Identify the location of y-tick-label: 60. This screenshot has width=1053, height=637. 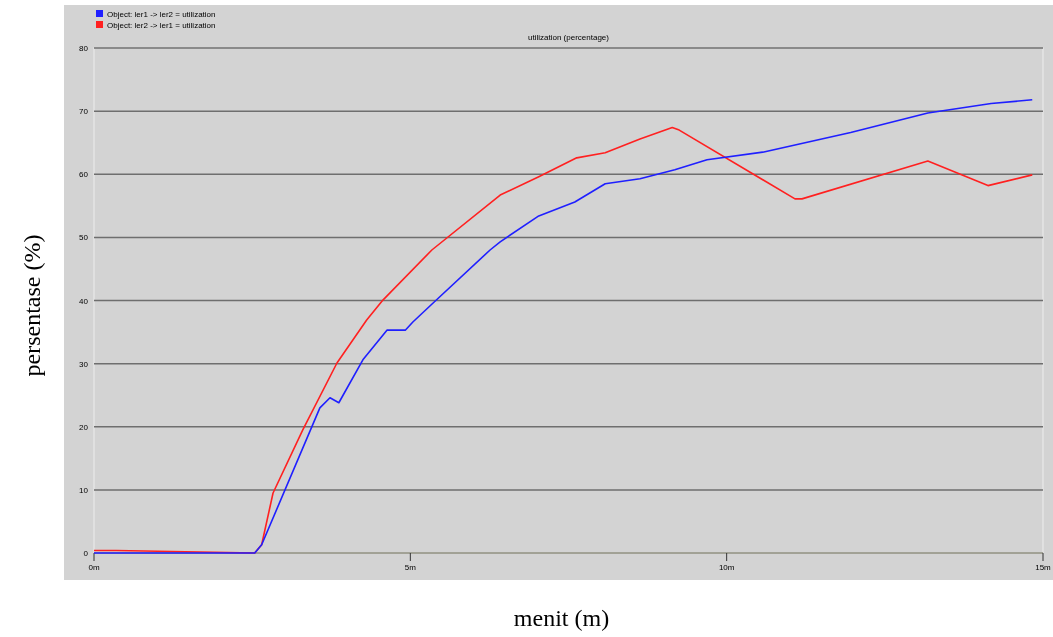
(84, 175).